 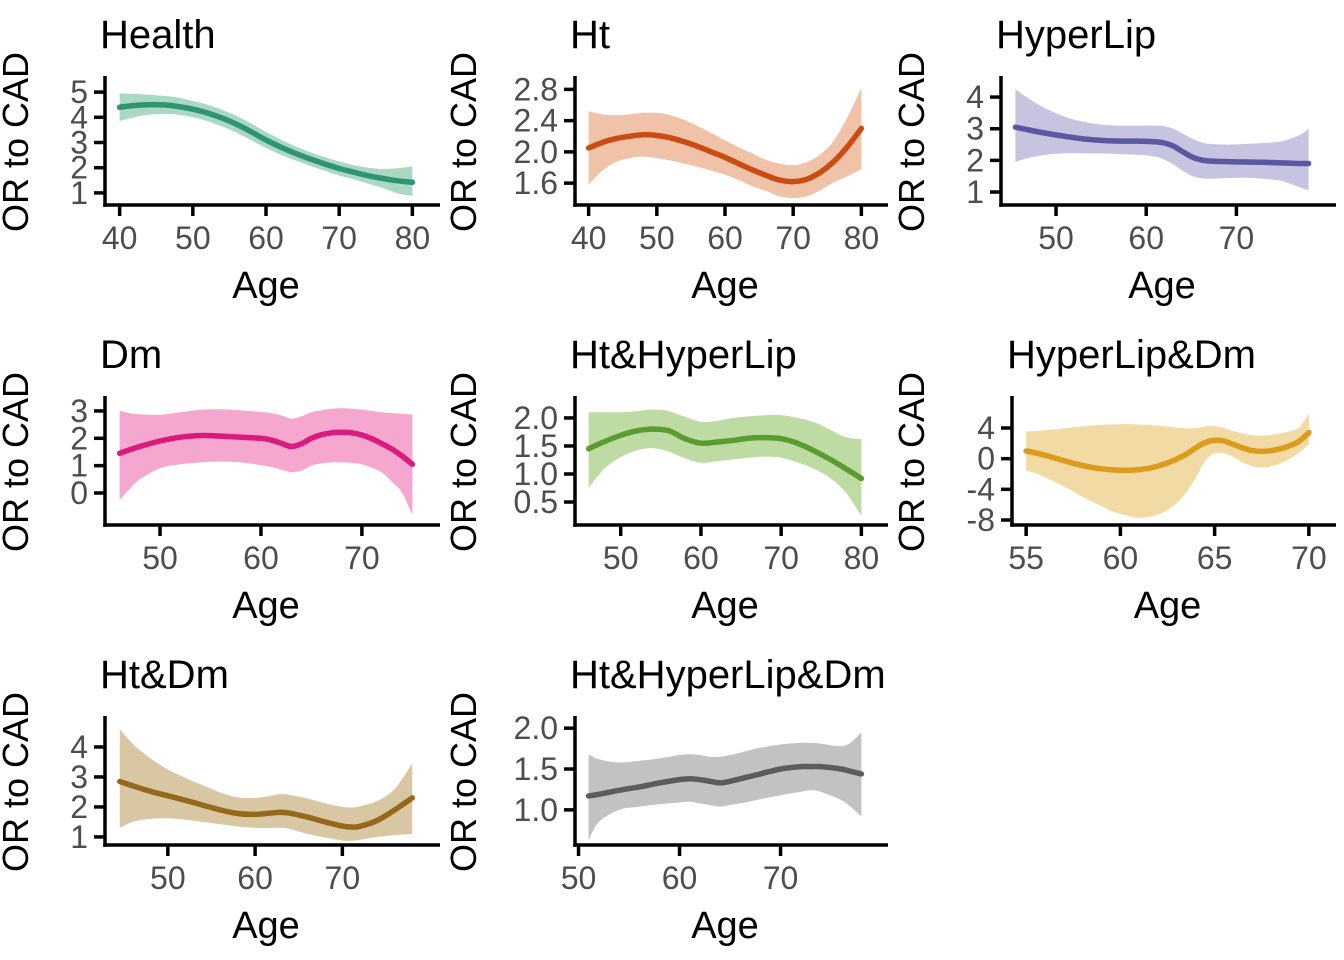 What do you see at coordinates (1026, 558) in the screenshot?
I see `x-tick-label: 55` at bounding box center [1026, 558].